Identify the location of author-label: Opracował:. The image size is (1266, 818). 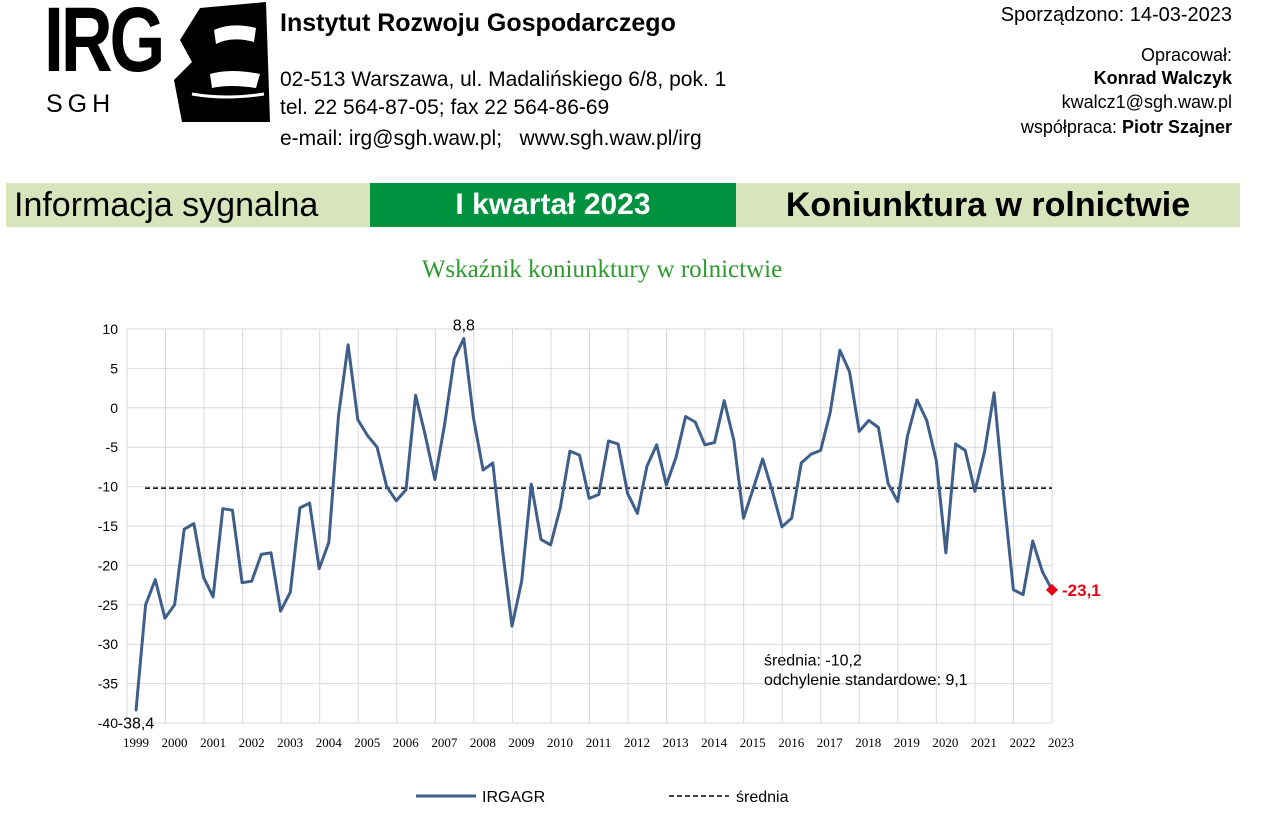
(1186, 55).